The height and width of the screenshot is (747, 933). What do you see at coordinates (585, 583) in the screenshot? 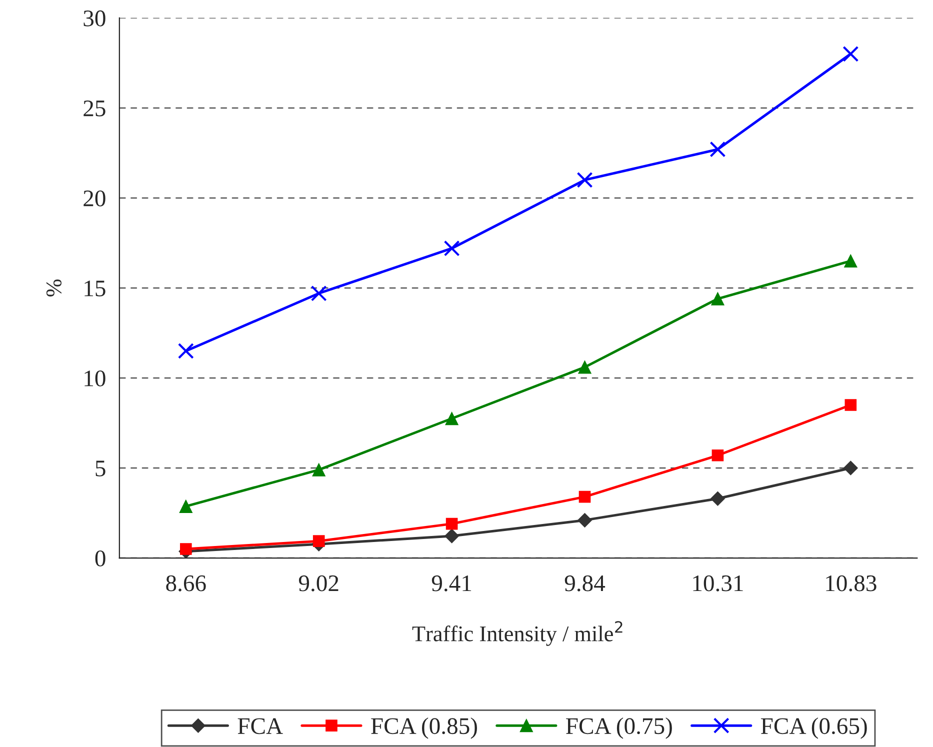
I see `x-tick-label: 9.84` at bounding box center [585, 583].